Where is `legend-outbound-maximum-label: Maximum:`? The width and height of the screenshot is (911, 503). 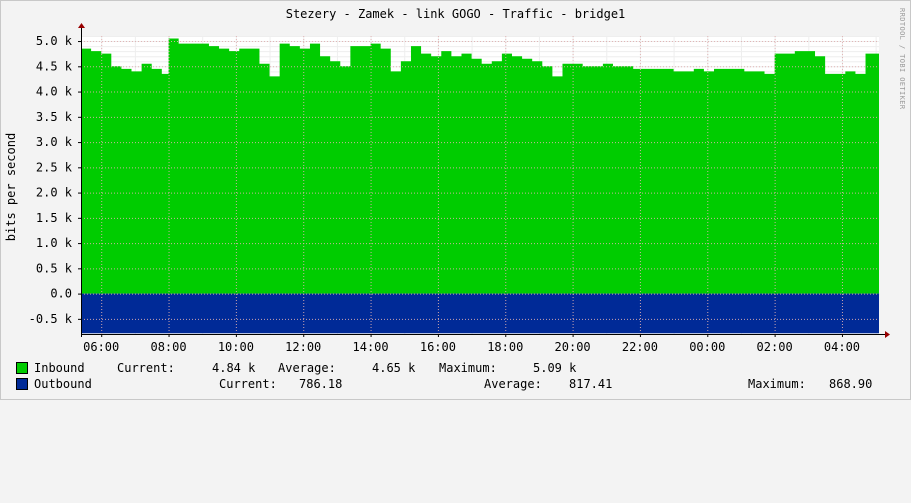
legend-outbound-maximum-label: Maximum: is located at coordinates (777, 384).